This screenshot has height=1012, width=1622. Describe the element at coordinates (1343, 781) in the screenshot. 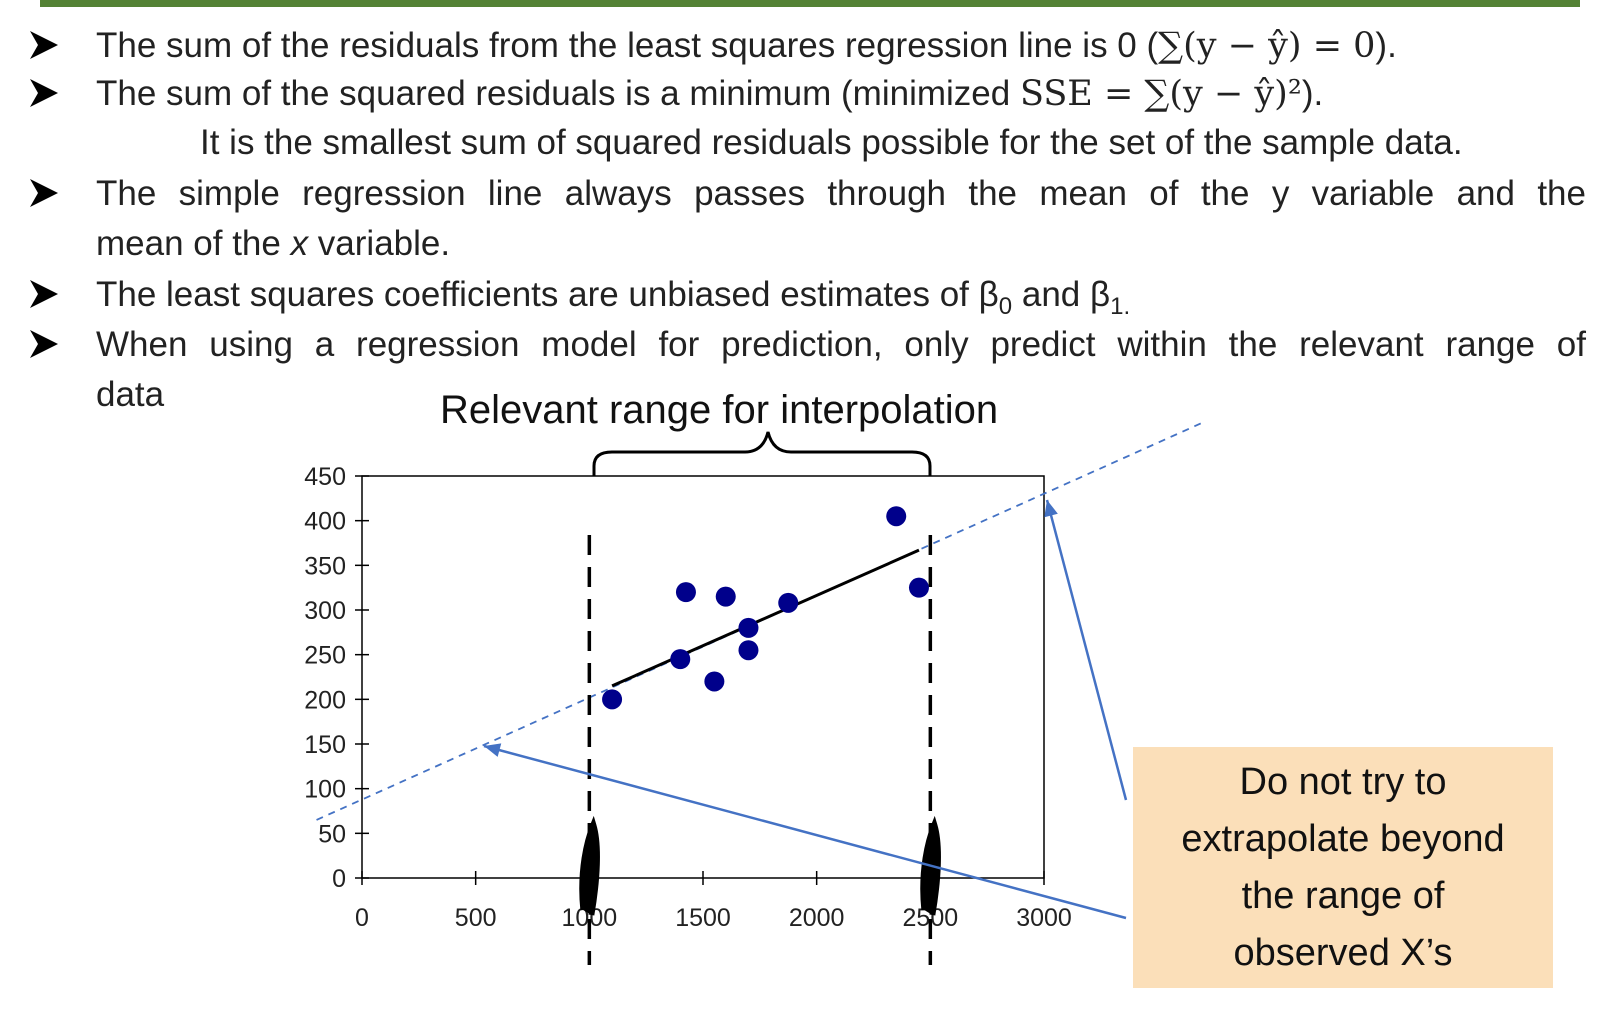

I see `callout-line: Do not try to` at that location.